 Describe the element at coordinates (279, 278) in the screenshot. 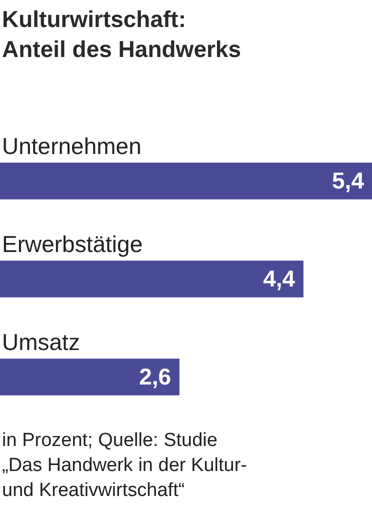

I see `data-label: 4,4` at that location.